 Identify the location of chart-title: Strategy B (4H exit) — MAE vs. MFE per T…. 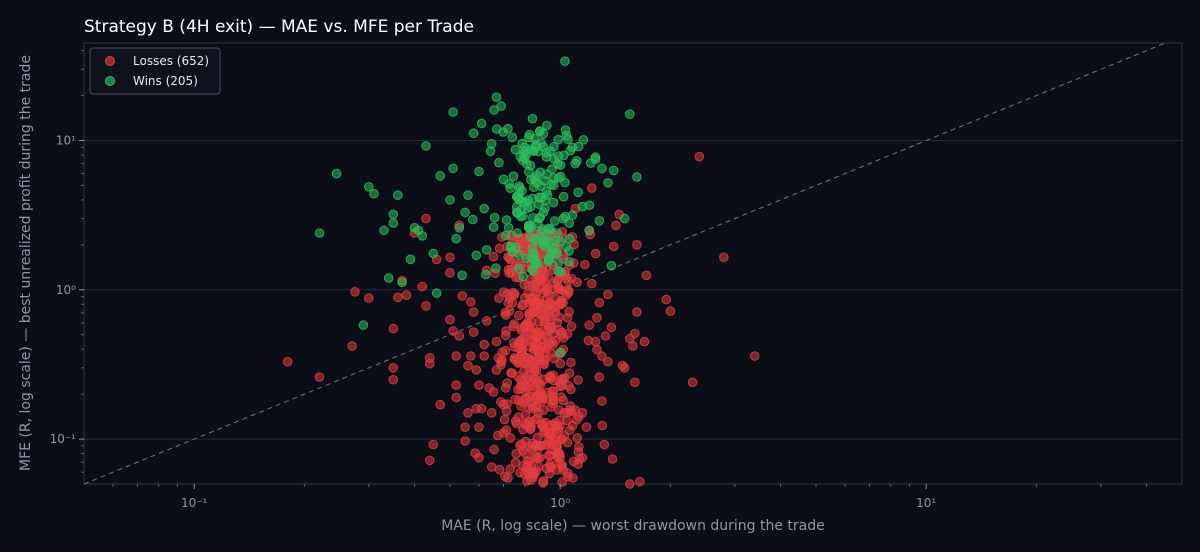
(279, 27).